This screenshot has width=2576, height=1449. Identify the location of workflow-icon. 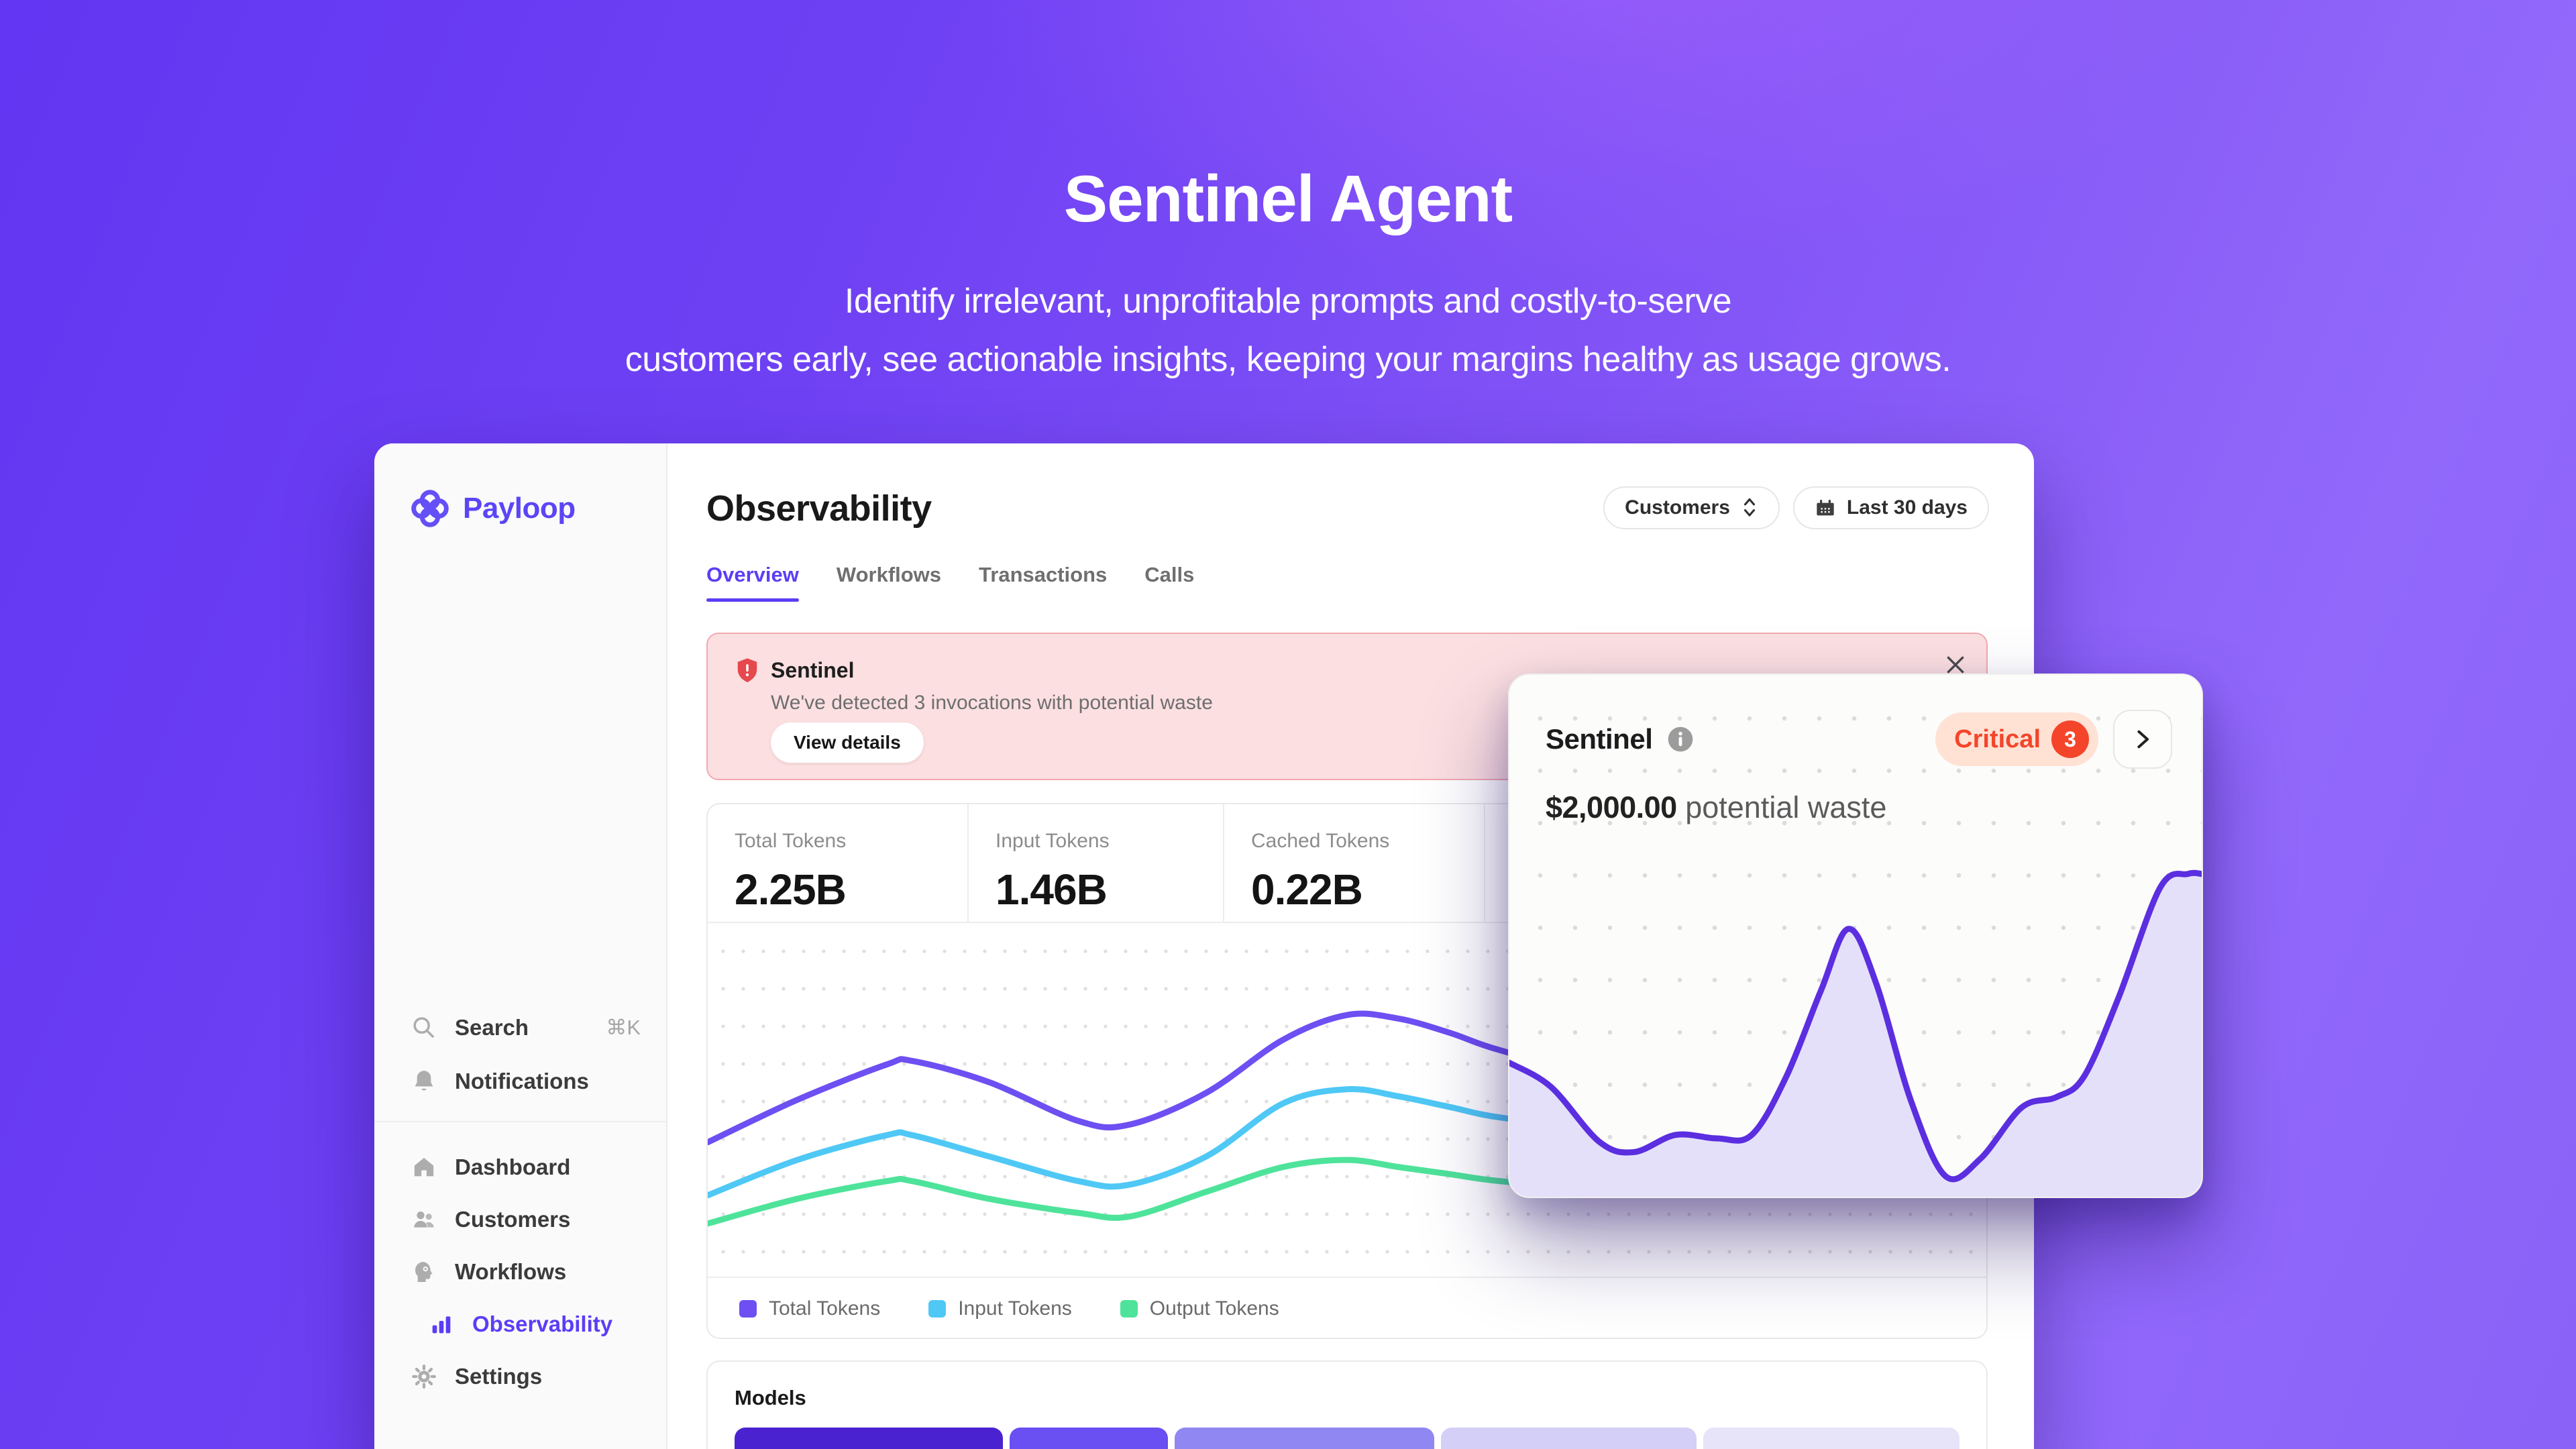
(424, 1271).